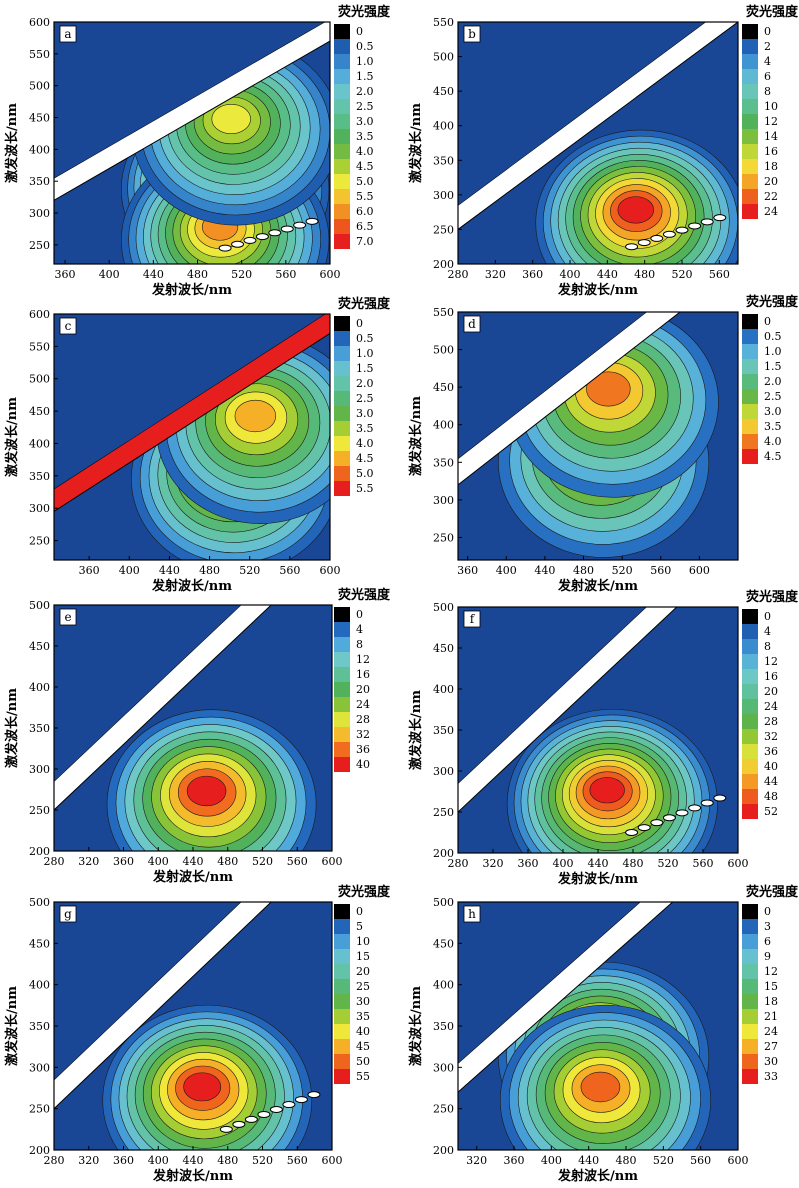 The width and height of the screenshot is (799, 1188). Describe the element at coordinates (568, 710) in the screenshot. I see `rayleigh-band` at that location.